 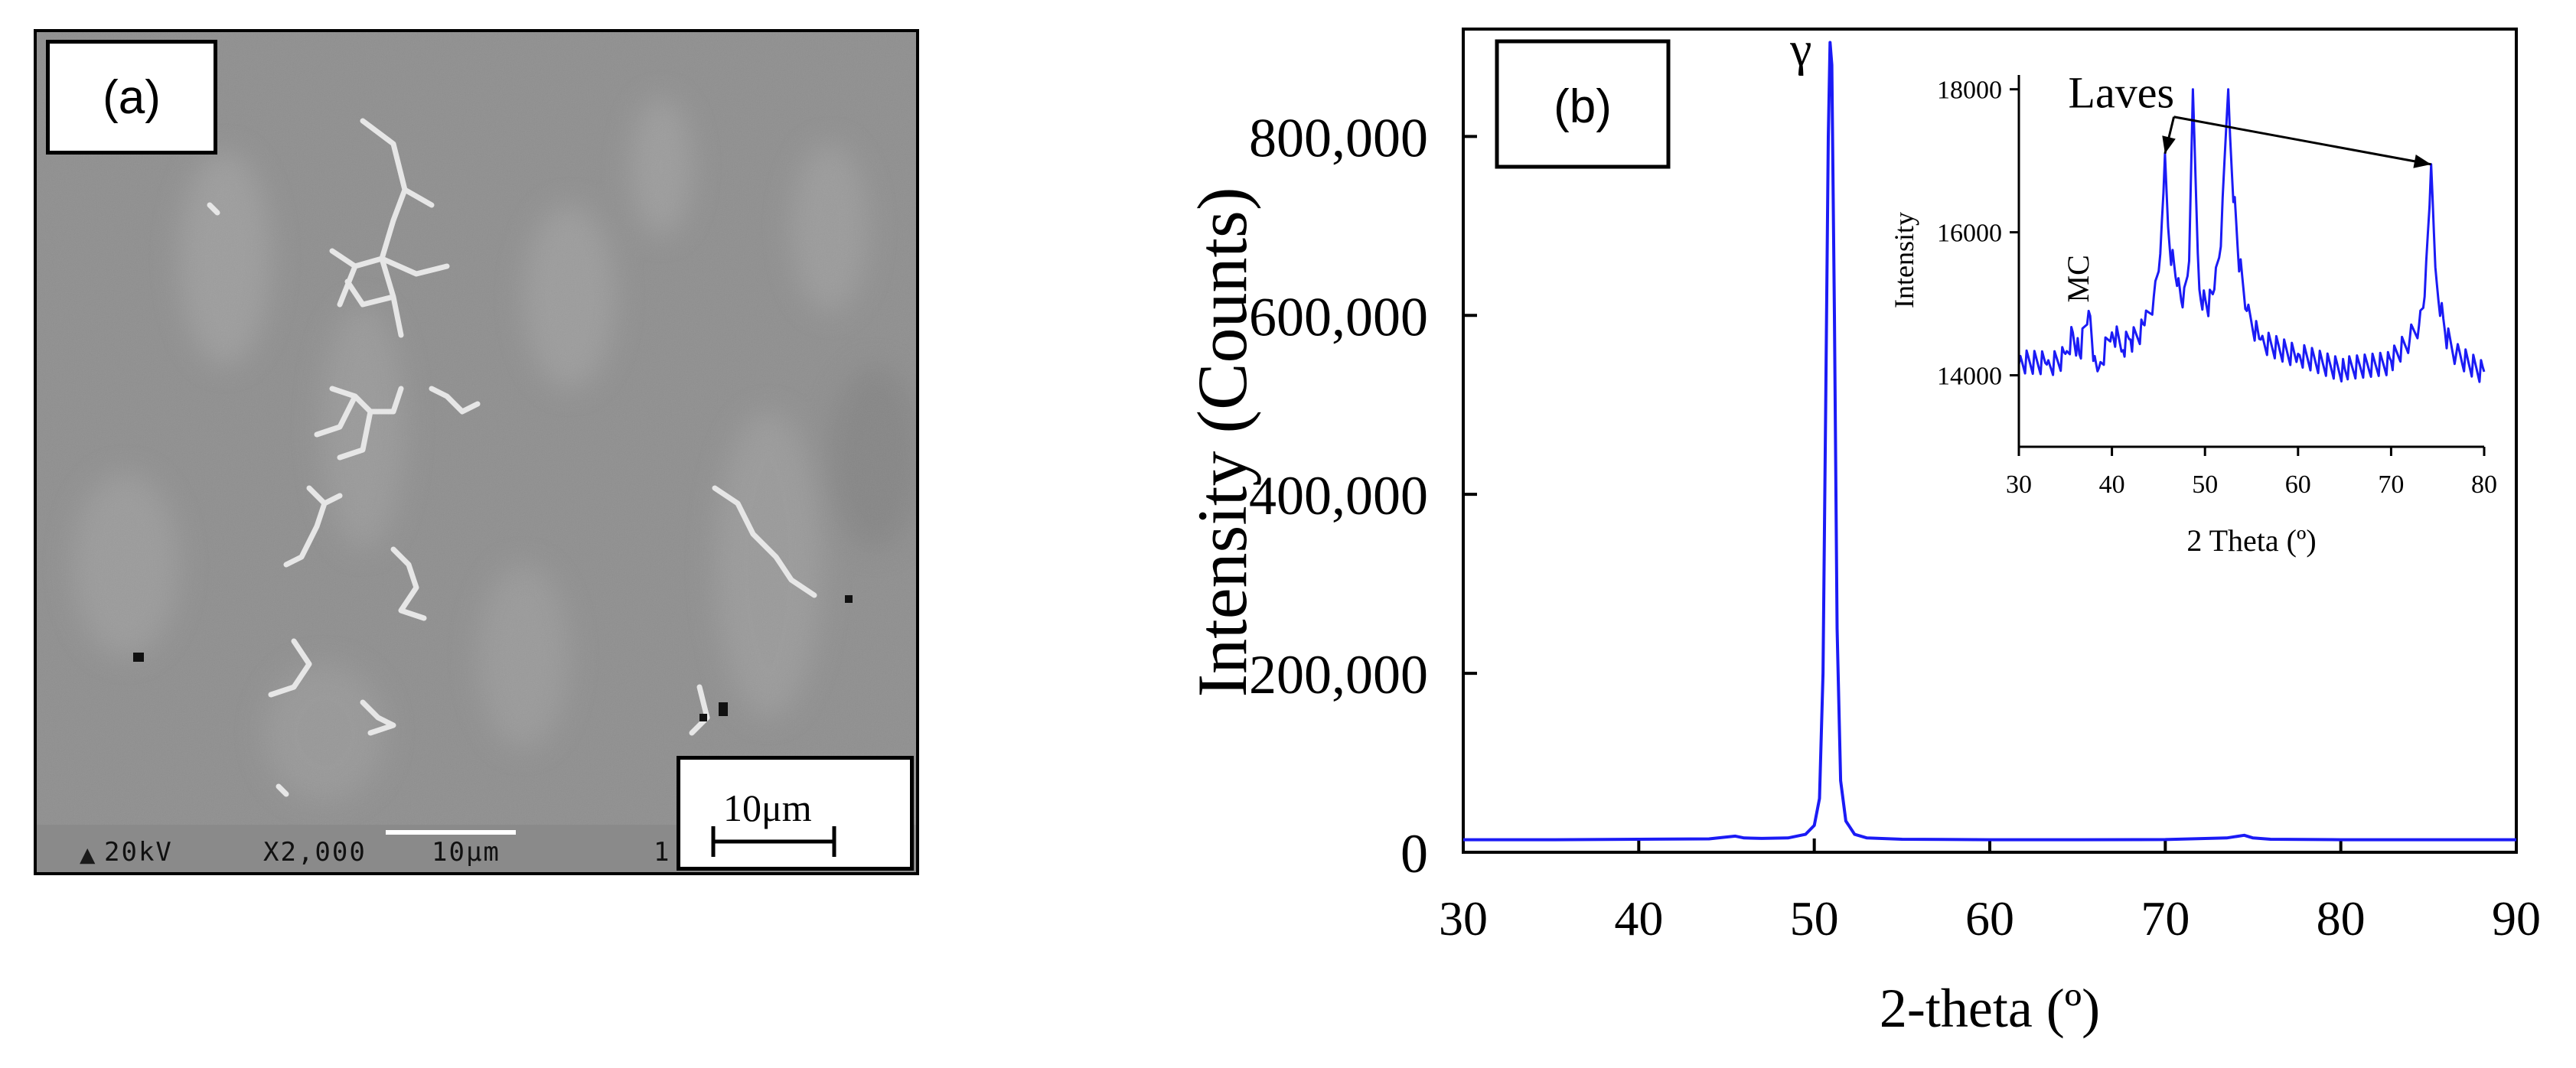 I want to click on inset-x-tick-label: 40, so click(x=2112, y=485).